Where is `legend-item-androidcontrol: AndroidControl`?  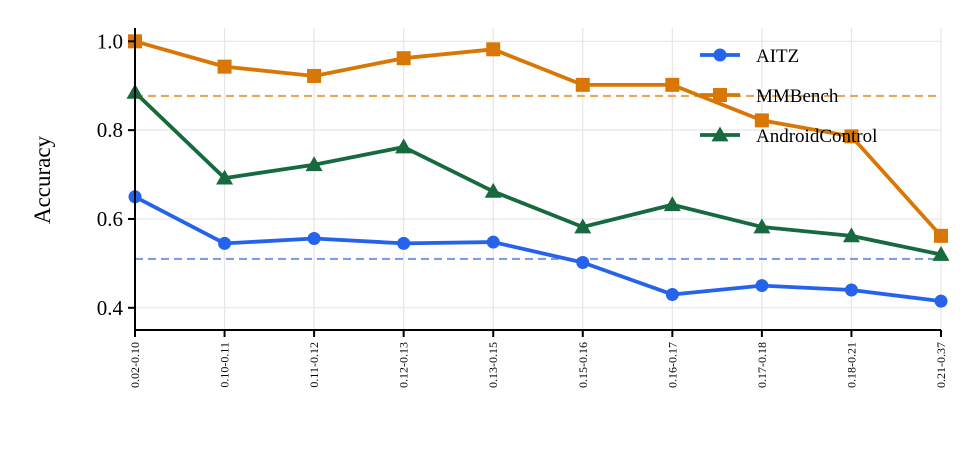 legend-item-androidcontrol: AndroidControl is located at coordinates (788, 136).